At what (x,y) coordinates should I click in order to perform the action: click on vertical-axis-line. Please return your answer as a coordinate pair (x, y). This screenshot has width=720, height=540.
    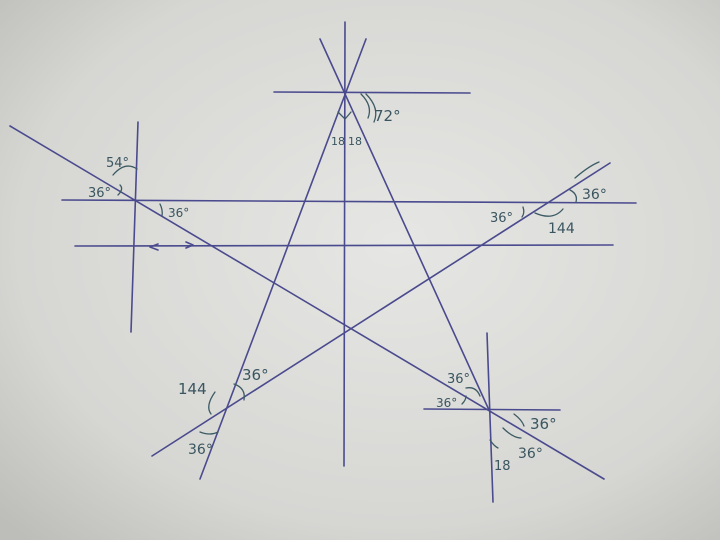
    Looking at the image, I should click on (344, 244).